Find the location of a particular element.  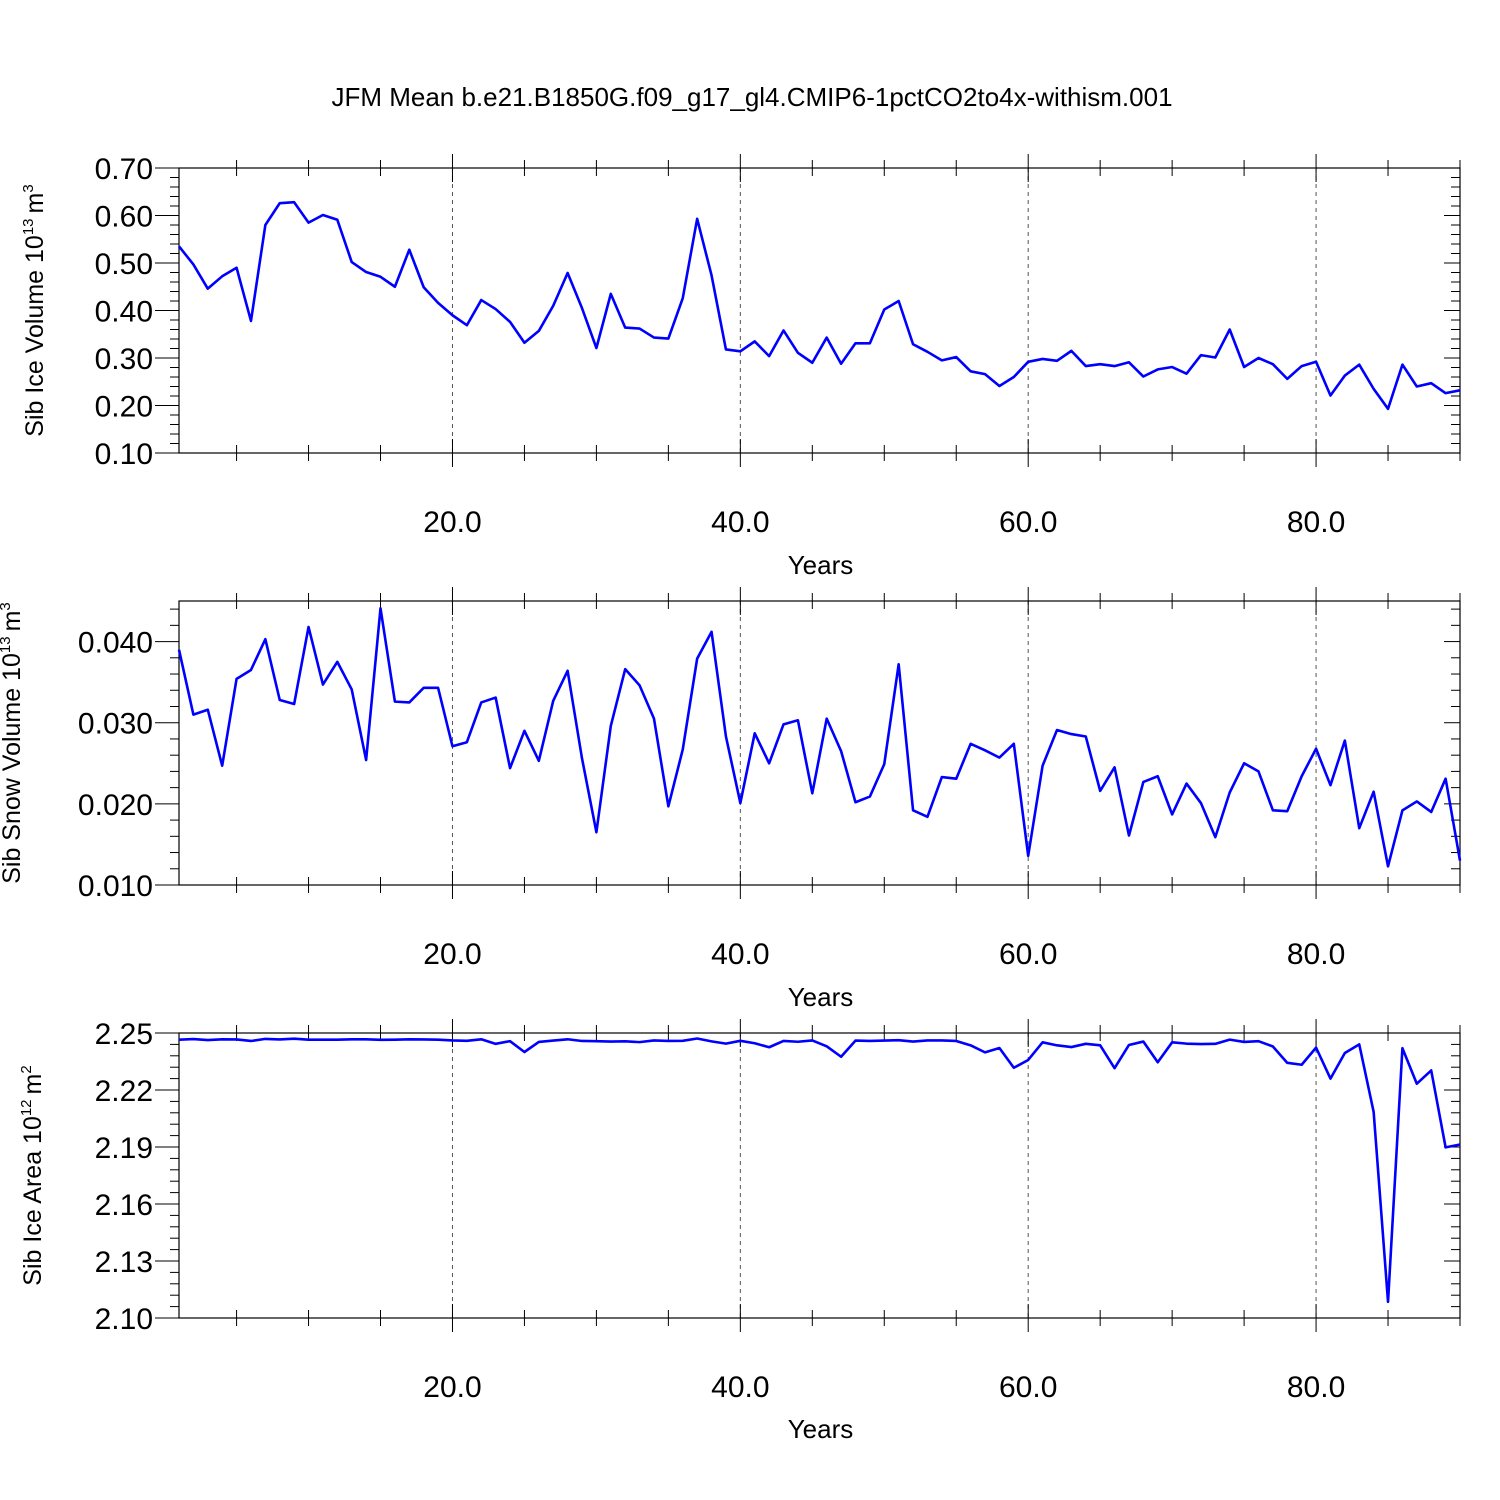

y-tick-label: 2.19 is located at coordinates (124, 1148).